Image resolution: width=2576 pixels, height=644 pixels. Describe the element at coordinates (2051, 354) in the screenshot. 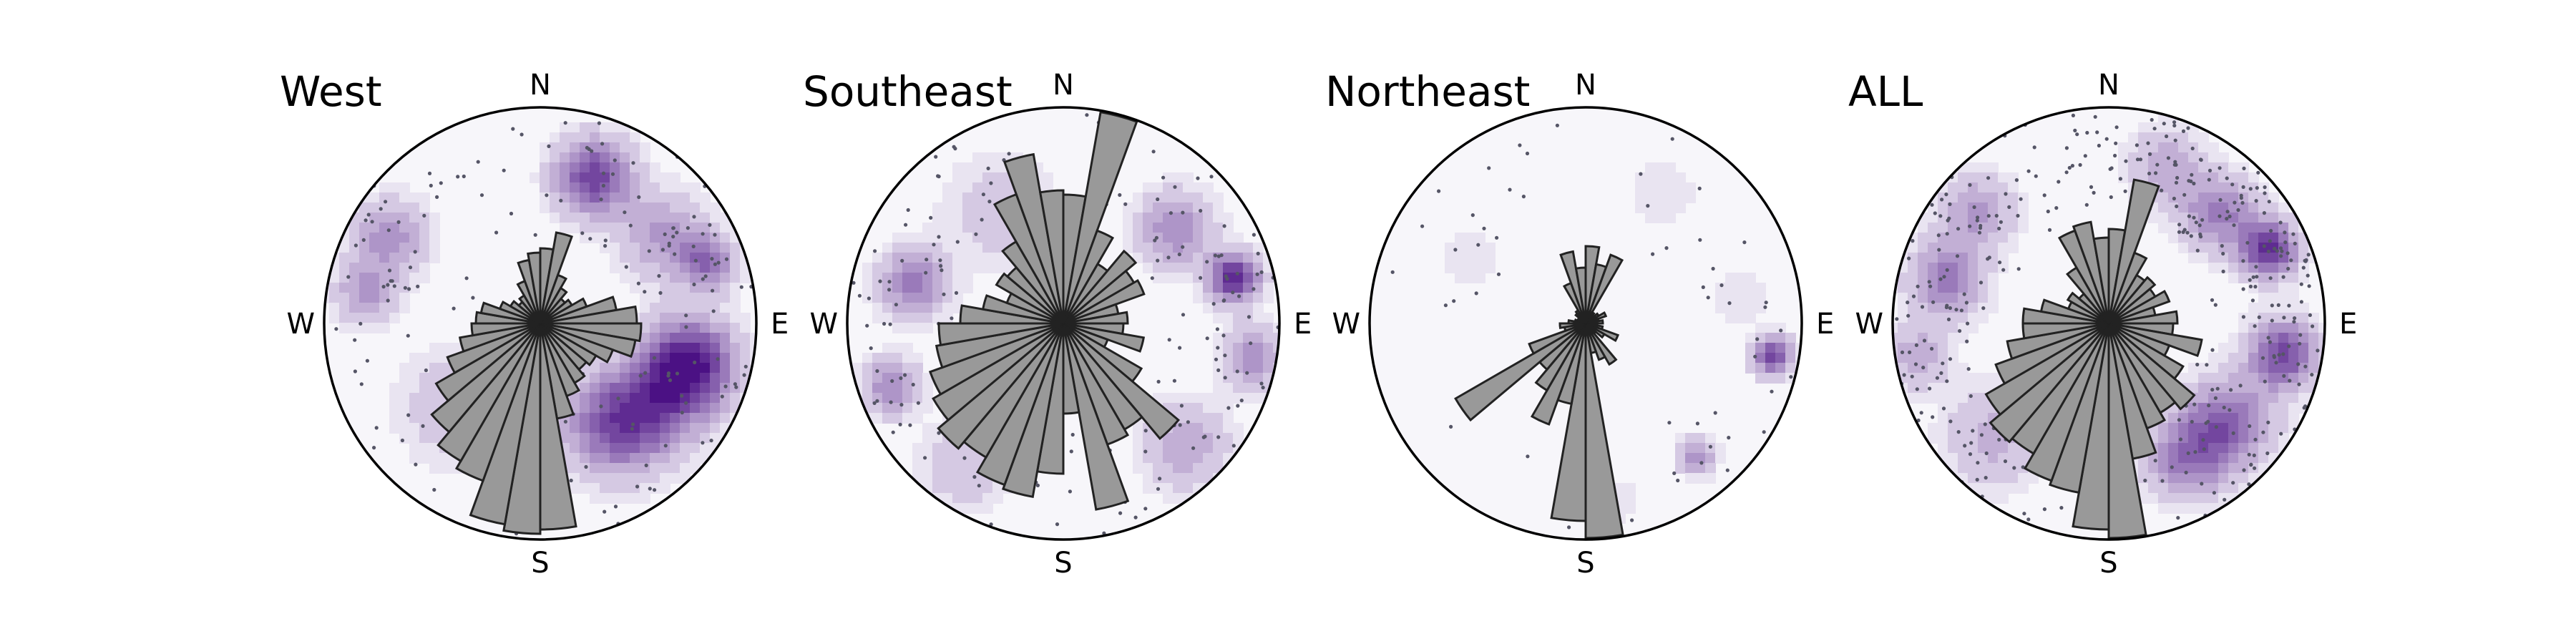

I see `rose-bar` at that location.